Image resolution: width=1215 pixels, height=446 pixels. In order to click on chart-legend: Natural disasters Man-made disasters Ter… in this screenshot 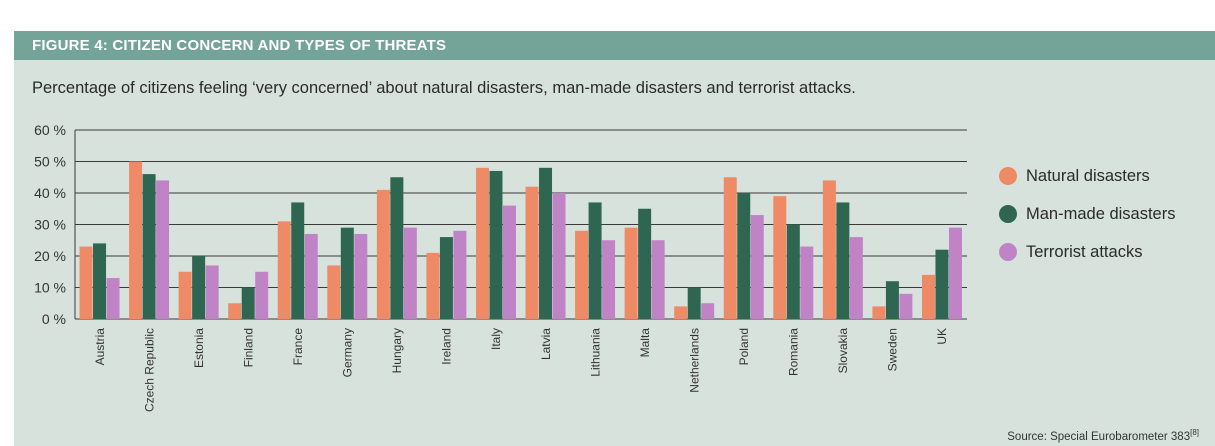, I will do `click(1087, 214)`.